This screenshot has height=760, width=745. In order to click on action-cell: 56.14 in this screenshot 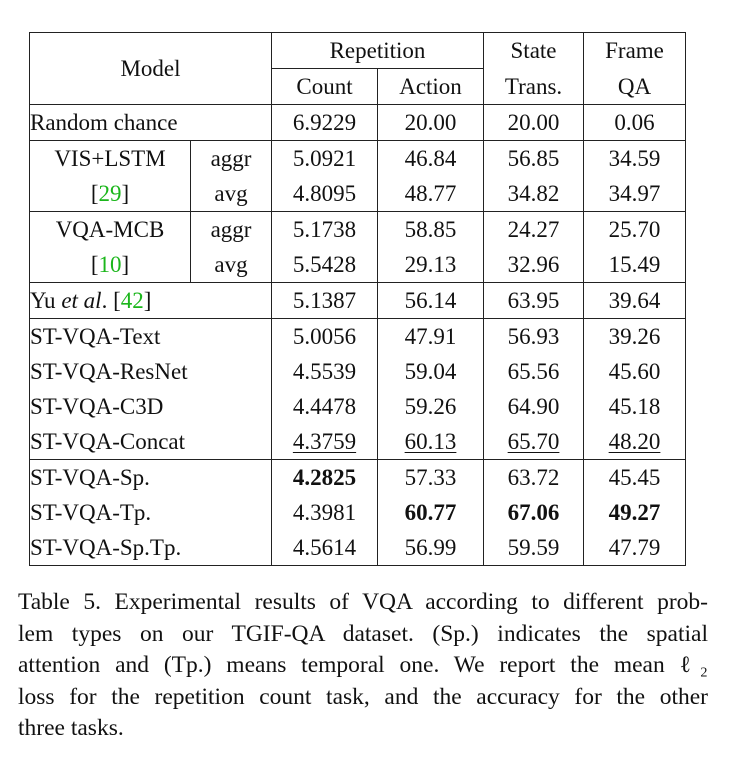, I will do `click(430, 300)`.